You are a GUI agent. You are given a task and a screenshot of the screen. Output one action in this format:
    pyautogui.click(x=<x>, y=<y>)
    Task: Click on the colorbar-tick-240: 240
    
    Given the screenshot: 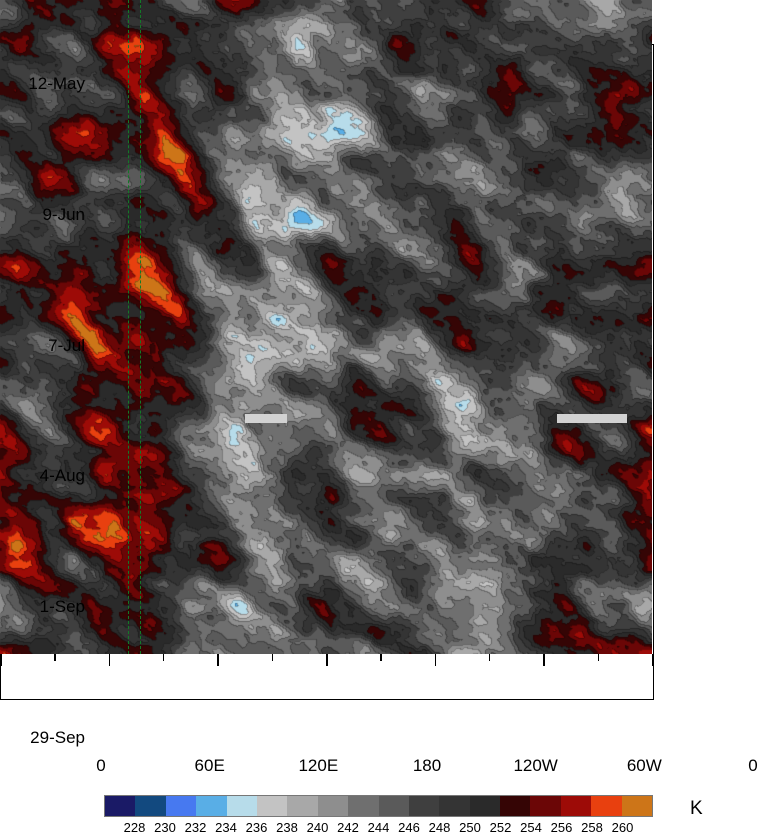 What is the action you would take?
    pyautogui.click(x=317, y=827)
    